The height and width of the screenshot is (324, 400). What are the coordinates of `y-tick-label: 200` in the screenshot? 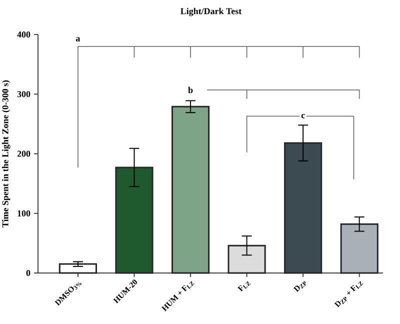 It's located at (23, 153).